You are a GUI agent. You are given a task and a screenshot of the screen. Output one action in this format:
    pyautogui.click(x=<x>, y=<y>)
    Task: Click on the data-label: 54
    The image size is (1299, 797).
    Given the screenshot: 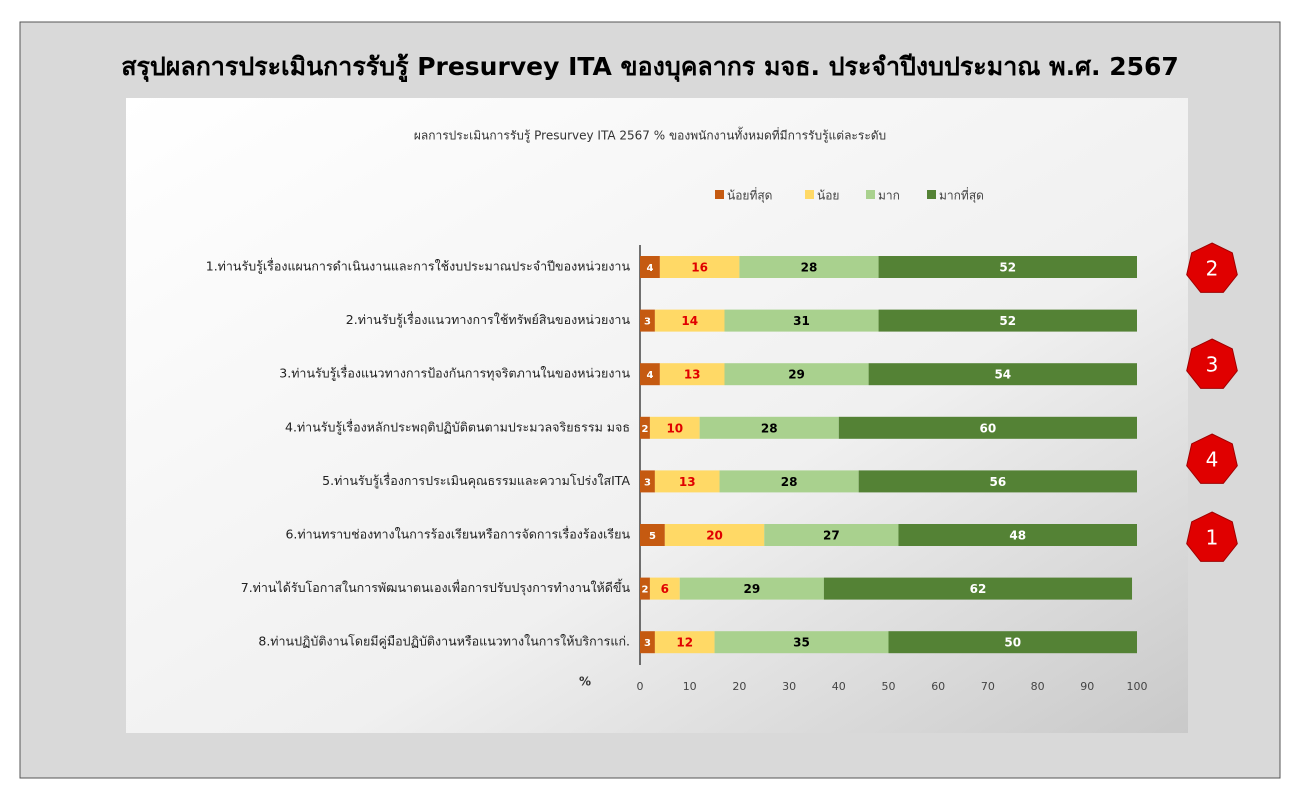 What is the action you would take?
    pyautogui.click(x=1002, y=375)
    